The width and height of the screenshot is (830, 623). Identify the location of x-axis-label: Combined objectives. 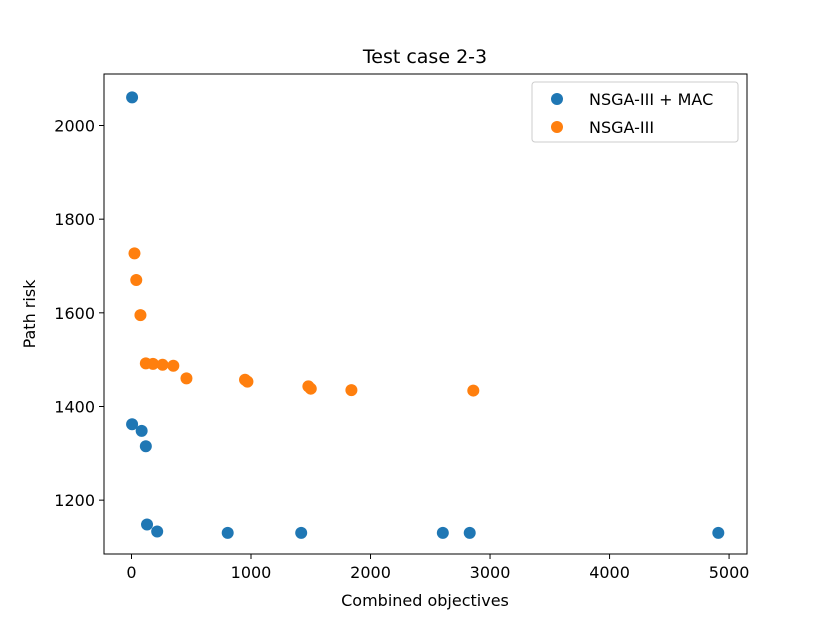
(425, 600).